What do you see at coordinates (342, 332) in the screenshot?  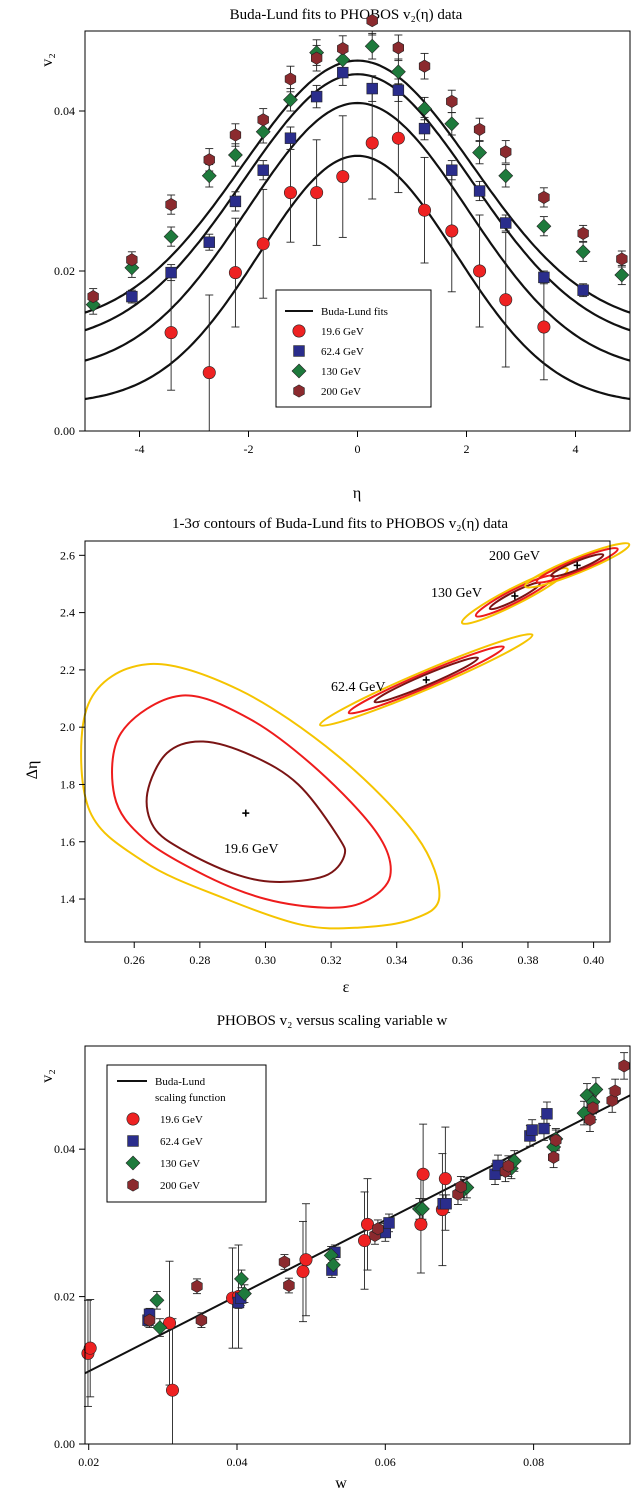 I see `panel1-legend-19: 19.6 GeV` at bounding box center [342, 332].